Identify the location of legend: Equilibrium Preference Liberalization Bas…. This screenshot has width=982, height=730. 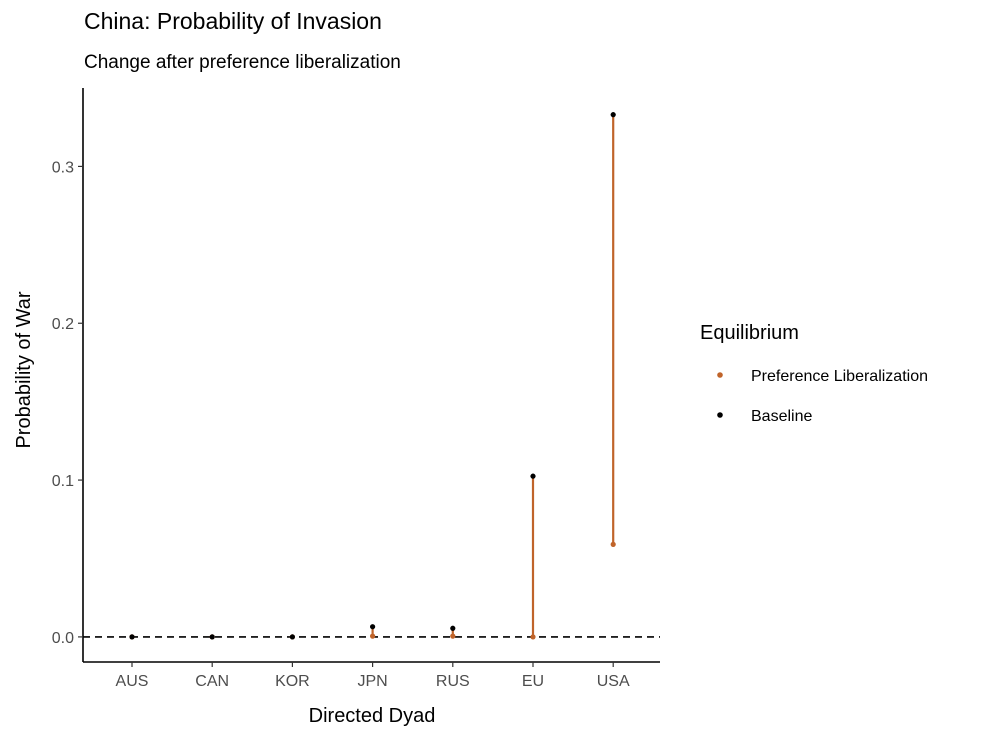
(814, 373).